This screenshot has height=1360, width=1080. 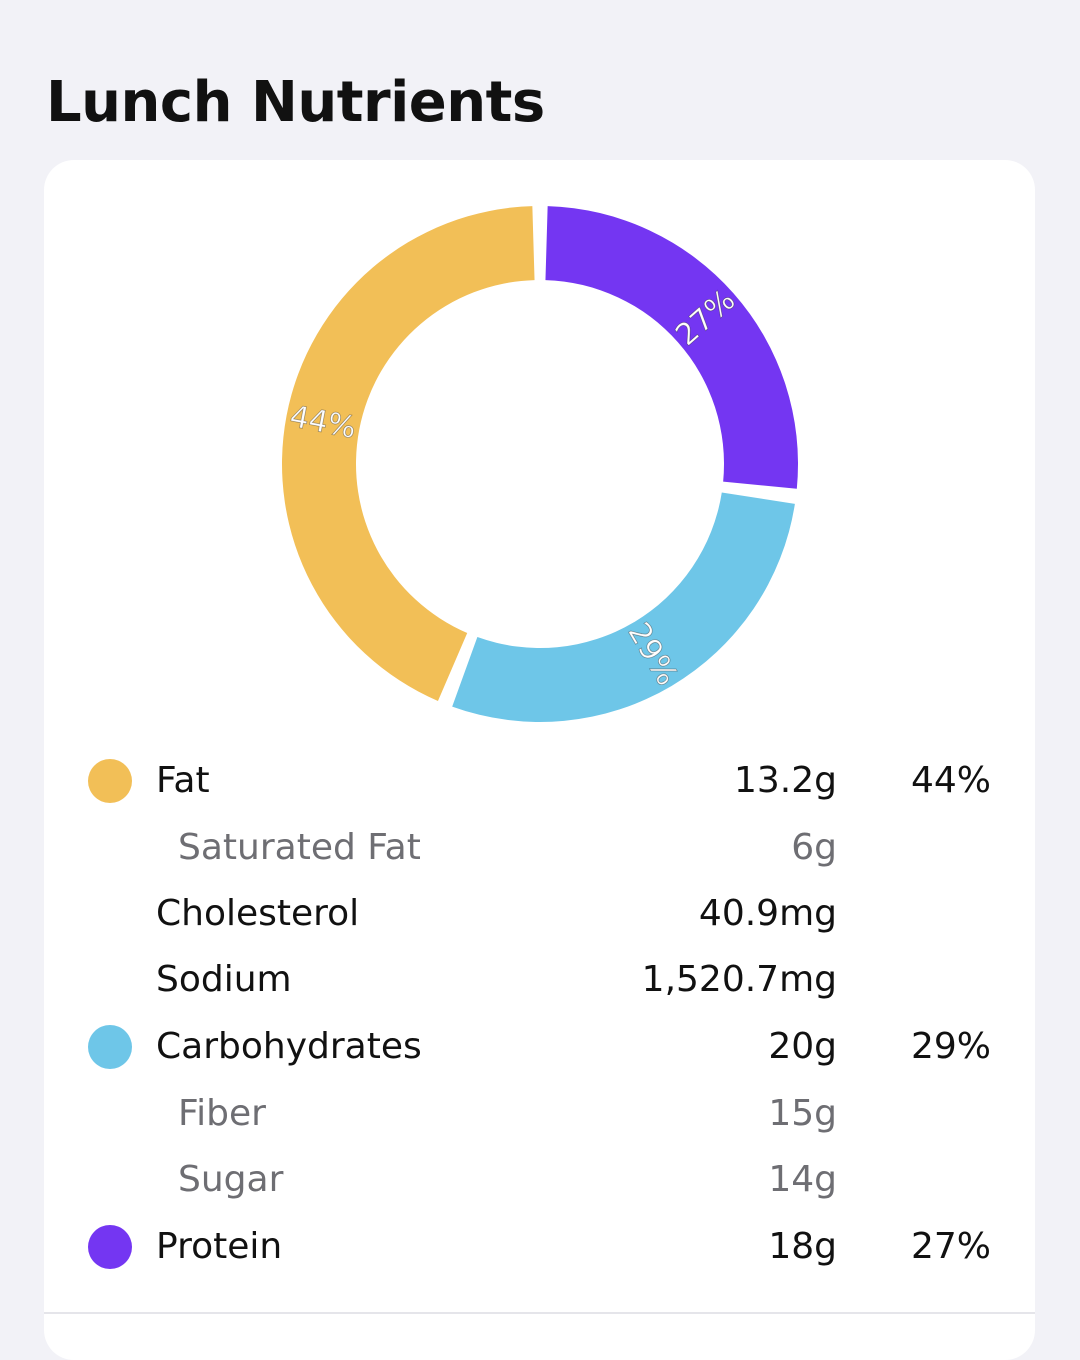 I want to click on nutrient-row-carbohydrates: Carbohydrates 20g 29%, so click(x=539, y=1047).